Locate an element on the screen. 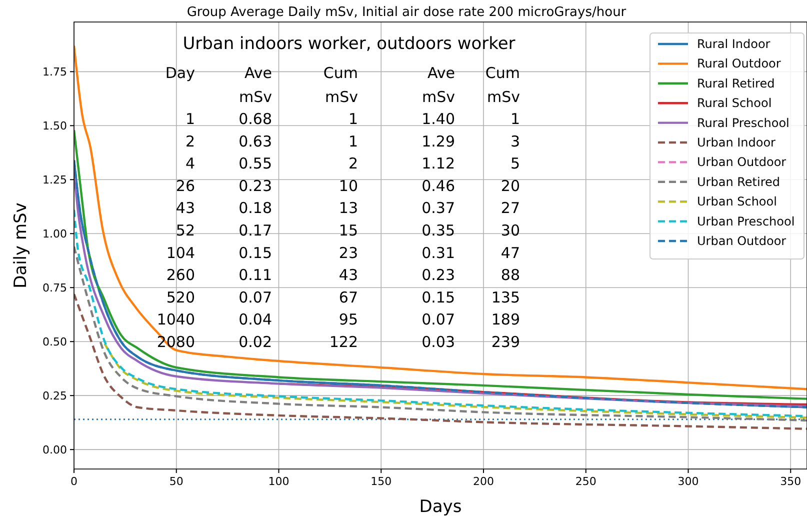 This screenshot has width=807, height=520. legend-label: Rural School is located at coordinates (734, 103).